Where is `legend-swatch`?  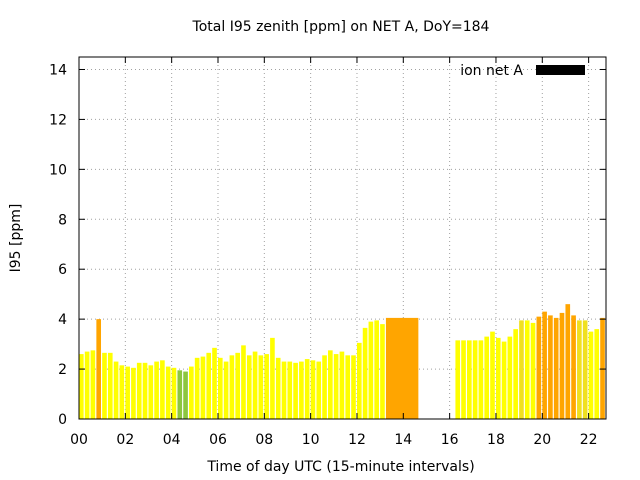 legend-swatch is located at coordinates (560, 70).